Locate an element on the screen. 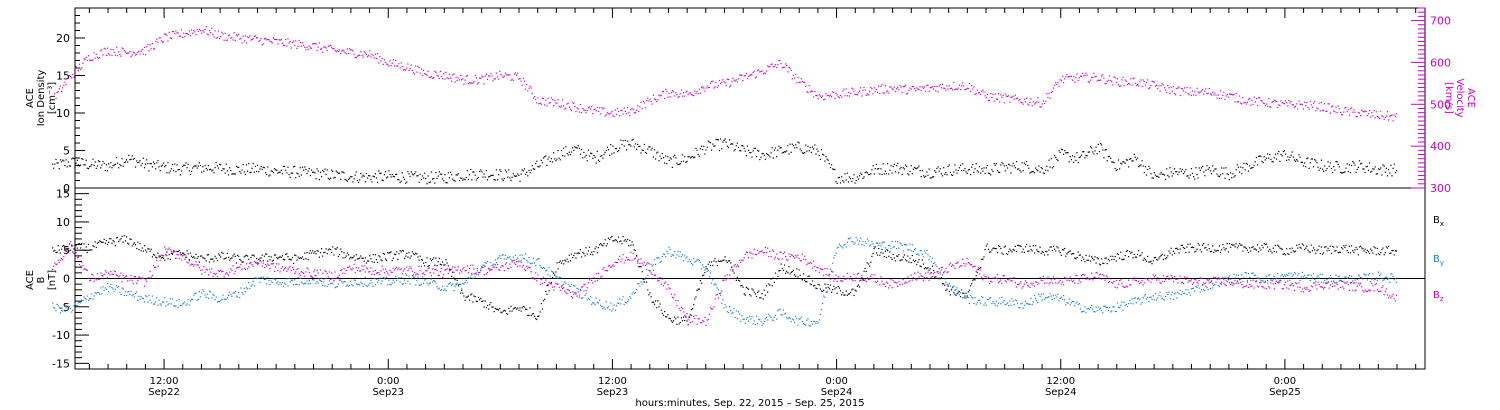 This screenshot has width=1500, height=410. density-tick-label: 15 is located at coordinates (63, 76).